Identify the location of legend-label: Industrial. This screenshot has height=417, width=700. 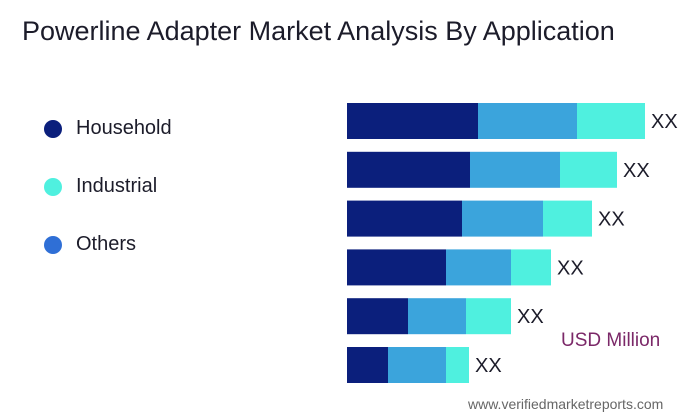
(117, 186).